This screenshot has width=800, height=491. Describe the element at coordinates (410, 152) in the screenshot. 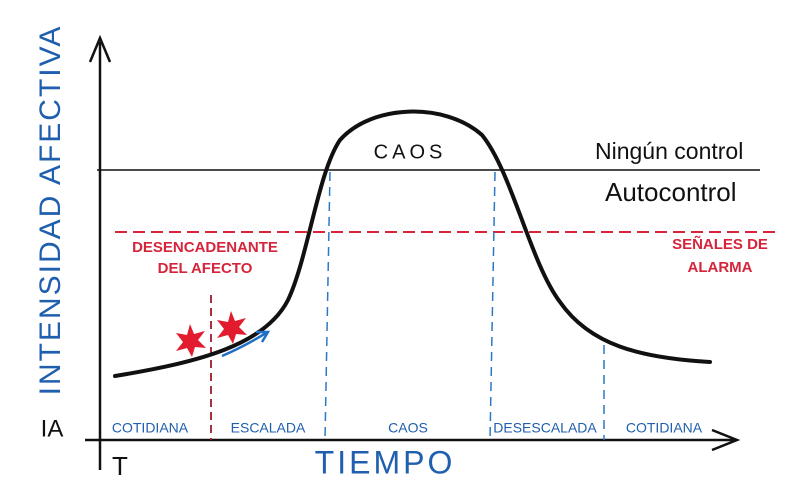

I see `peak-label: CAOS` at that location.